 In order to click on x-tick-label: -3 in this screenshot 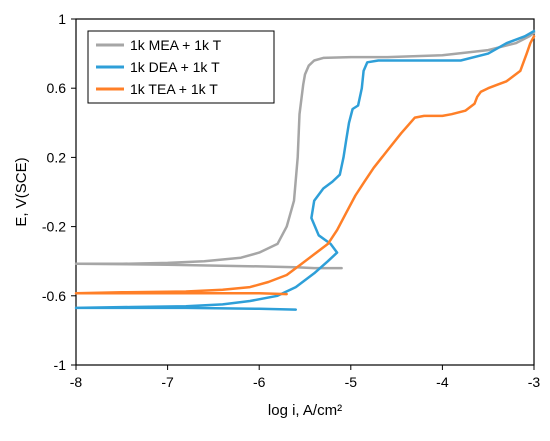, I will do `click(534, 382)`.